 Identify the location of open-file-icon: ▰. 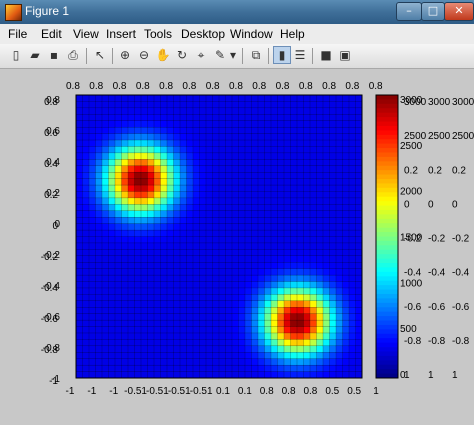
(35, 55).